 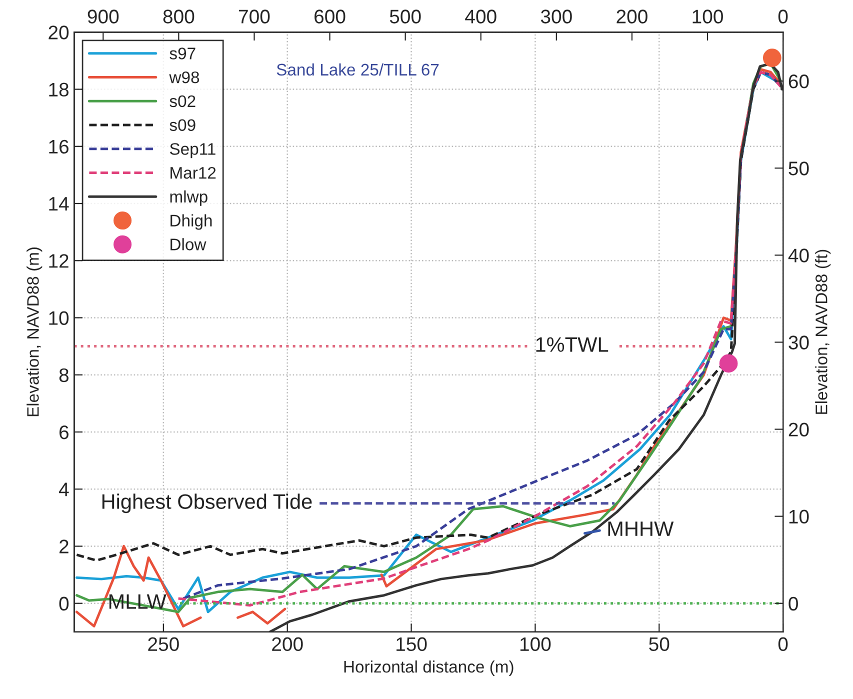 I want to click on x2-tick-label: 500, so click(x=405, y=17).